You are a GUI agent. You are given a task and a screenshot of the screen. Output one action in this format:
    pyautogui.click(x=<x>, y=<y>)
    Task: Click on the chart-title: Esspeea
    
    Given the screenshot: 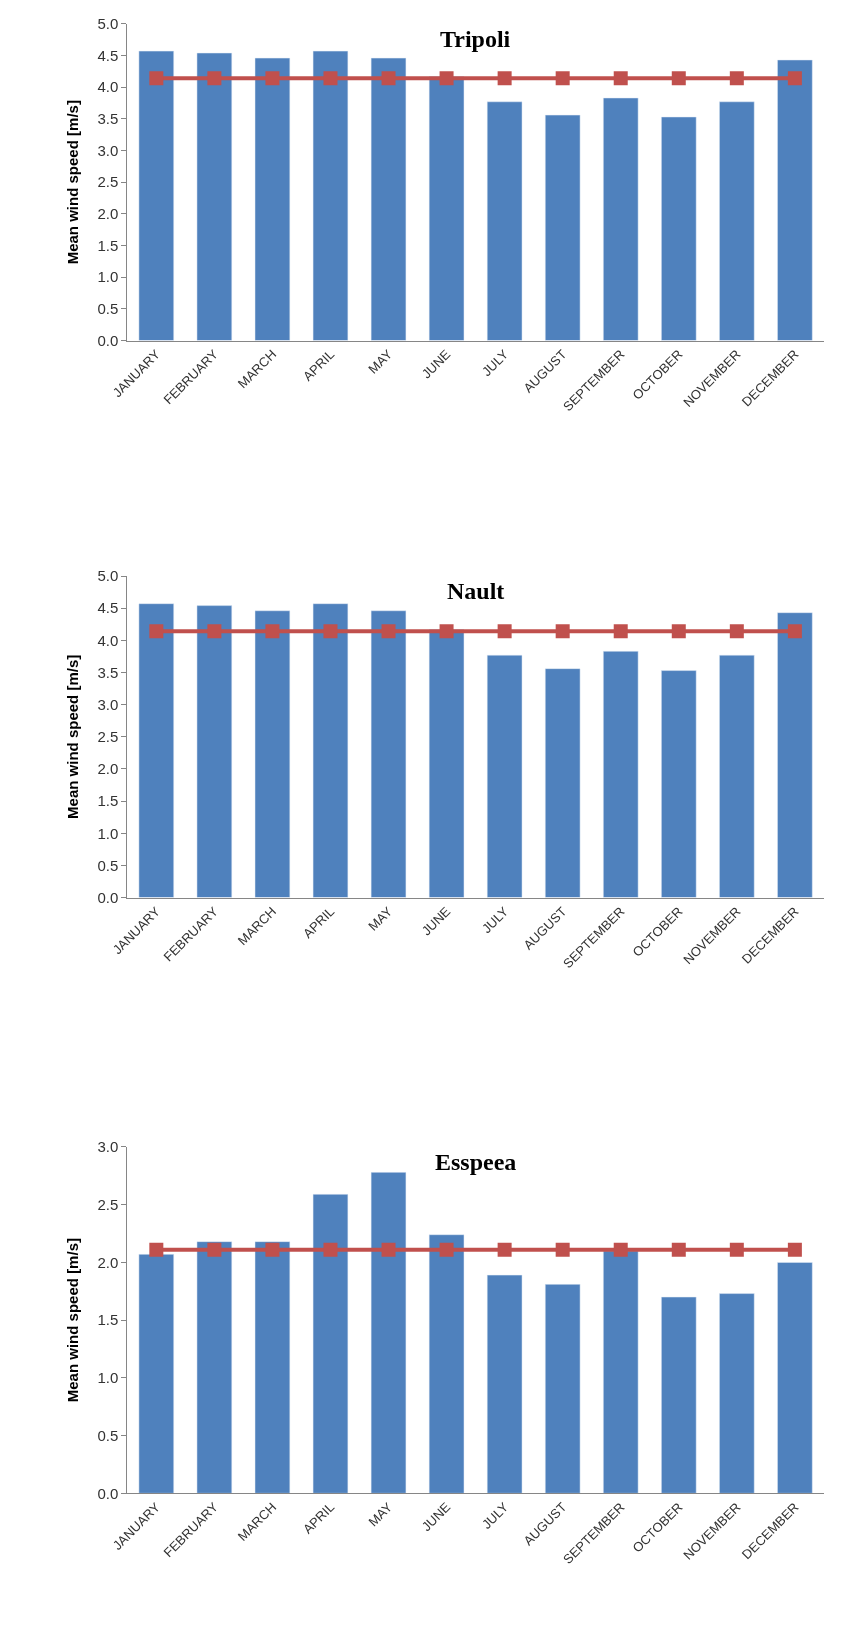 What is the action you would take?
    pyautogui.click(x=476, y=1162)
    